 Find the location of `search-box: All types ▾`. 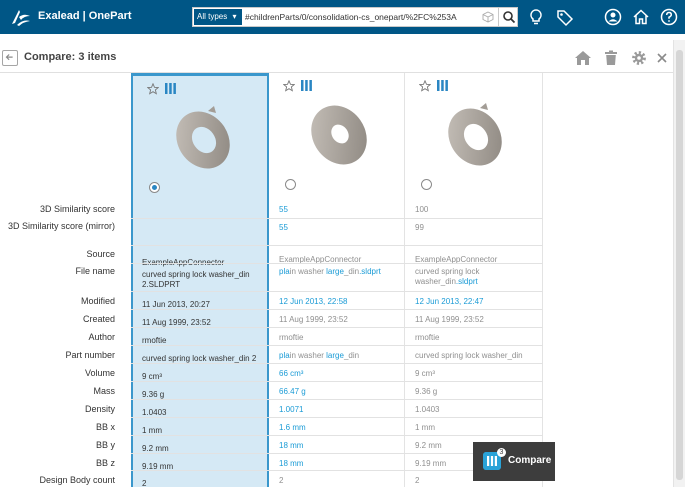

search-box: All types ▾ is located at coordinates (355, 17).